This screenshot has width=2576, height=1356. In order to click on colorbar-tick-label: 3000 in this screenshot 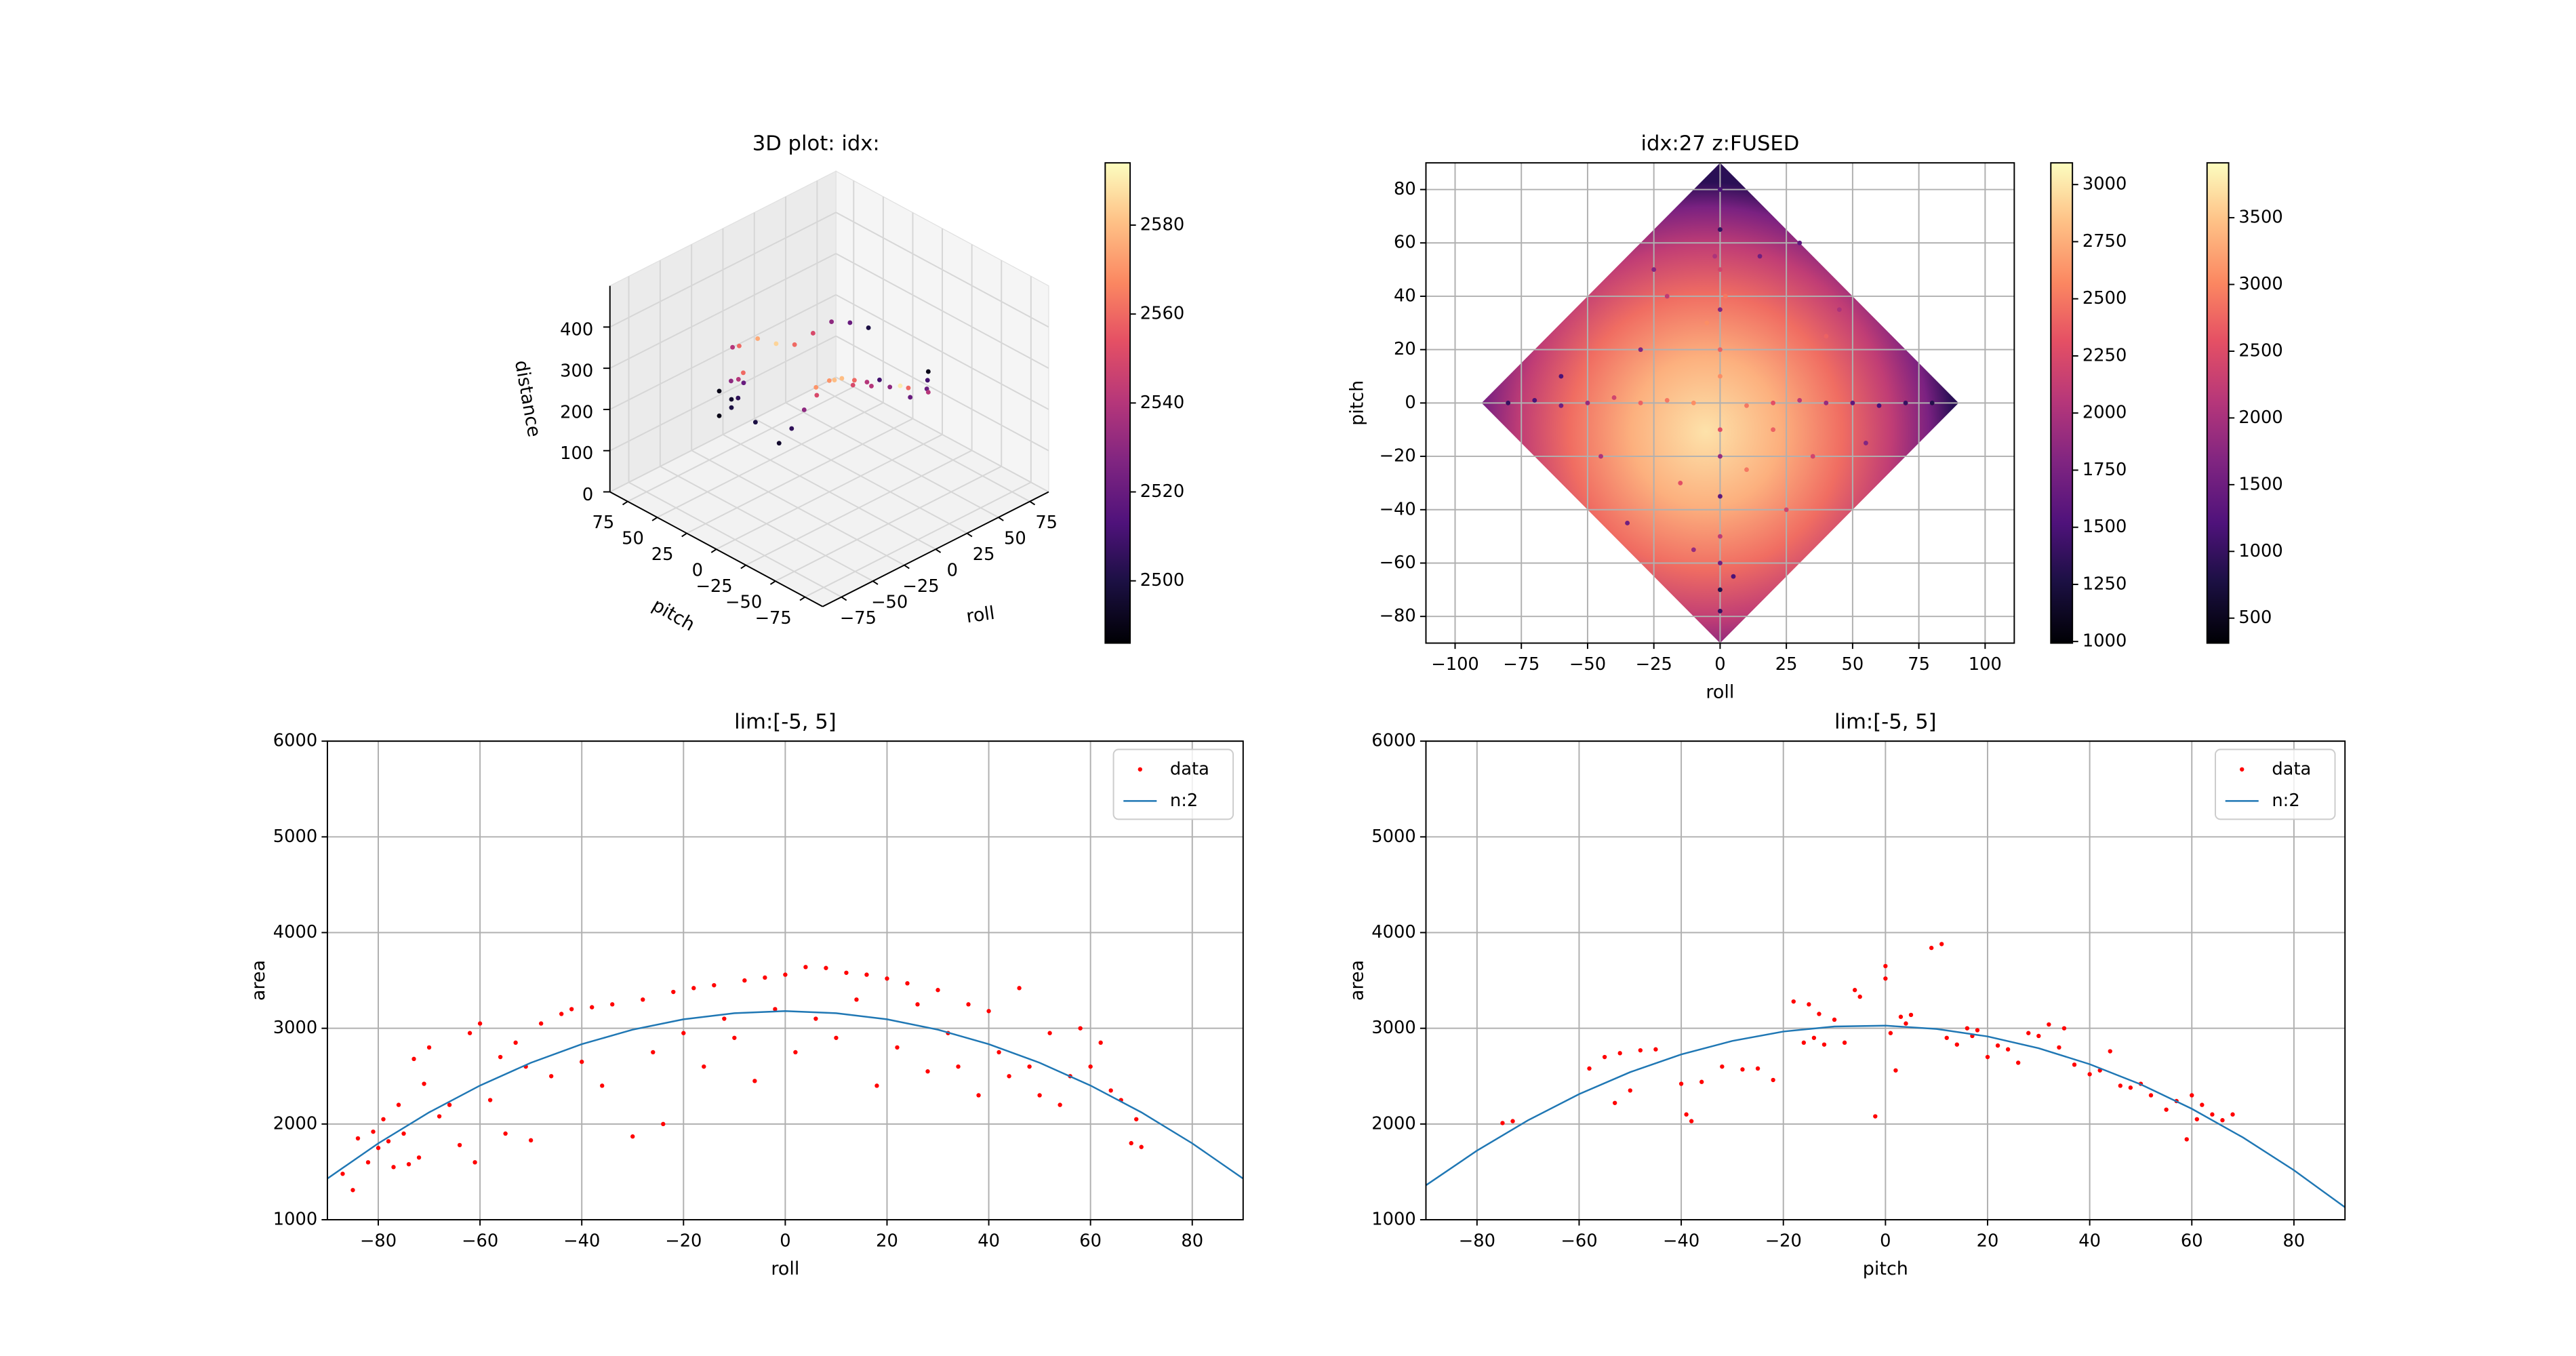, I will do `click(2260, 284)`.